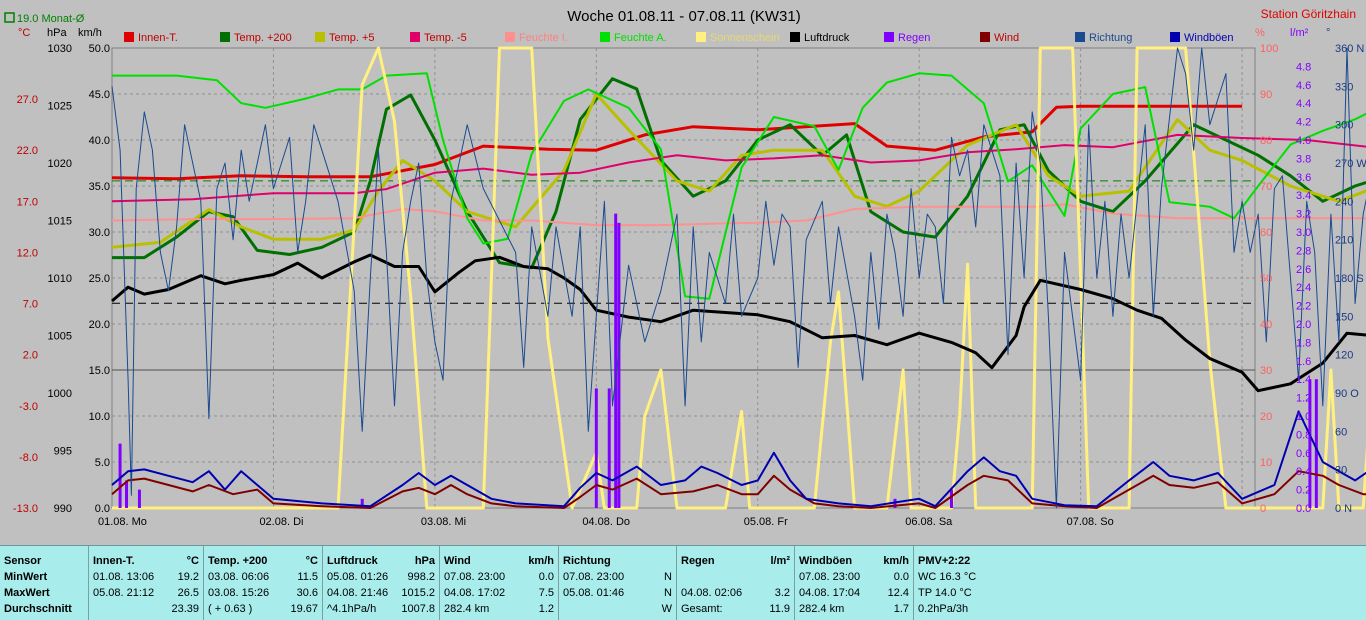 The image size is (1366, 620). What do you see at coordinates (1344, 202) in the screenshot?
I see `tick-degree: 240` at bounding box center [1344, 202].